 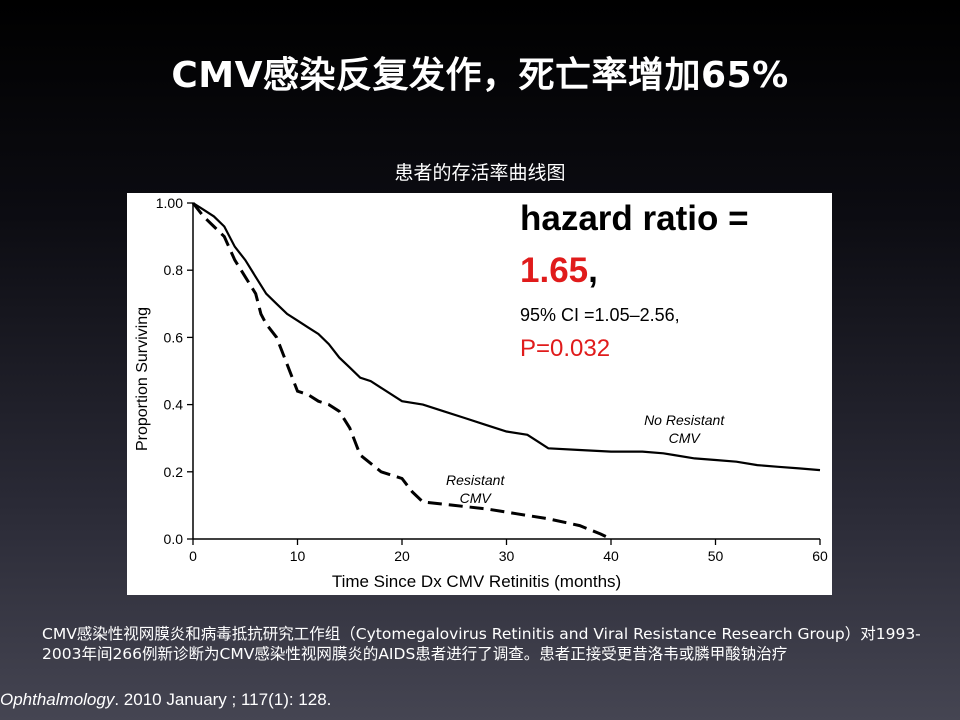 I want to click on hazard-ratio-label: hazard ratio =, so click(x=634, y=218).